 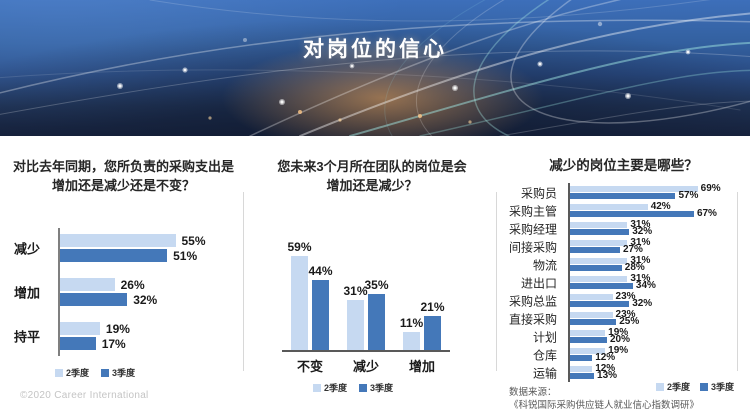 I want to click on category-label: 物流, so click(x=544, y=265).